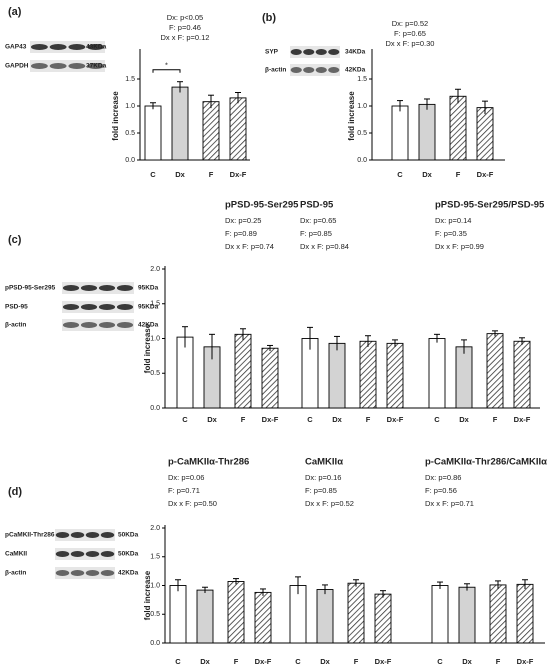 The width and height of the screenshot is (550, 669). What do you see at coordinates (355, 70) in the screenshot?
I see `blot-size: 42KDa` at bounding box center [355, 70].